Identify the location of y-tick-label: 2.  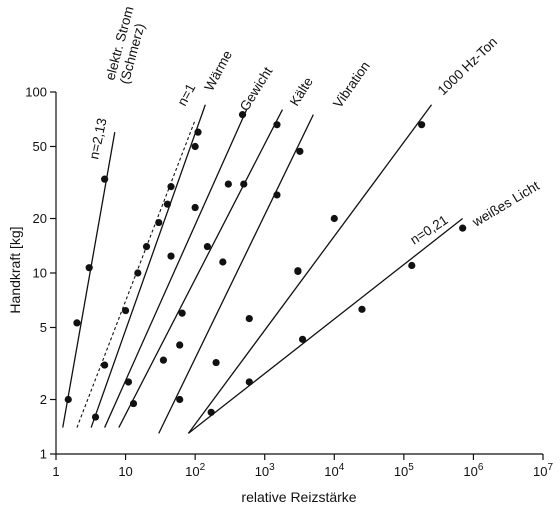
(43, 399).